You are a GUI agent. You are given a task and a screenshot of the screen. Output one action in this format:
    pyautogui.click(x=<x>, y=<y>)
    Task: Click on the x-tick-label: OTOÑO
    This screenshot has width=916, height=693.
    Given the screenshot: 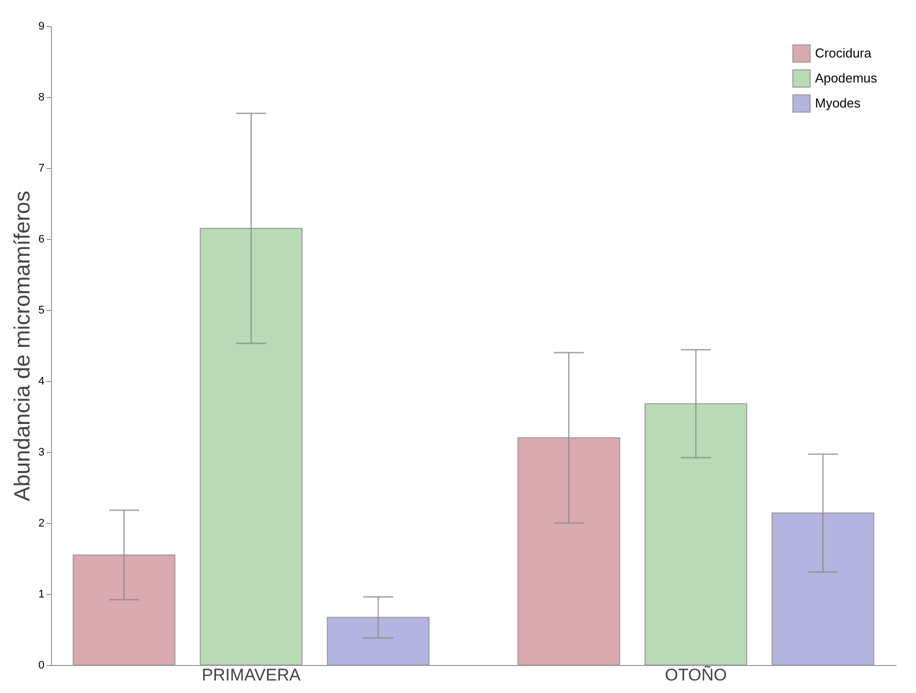 What is the action you would take?
    pyautogui.click(x=695, y=675)
    